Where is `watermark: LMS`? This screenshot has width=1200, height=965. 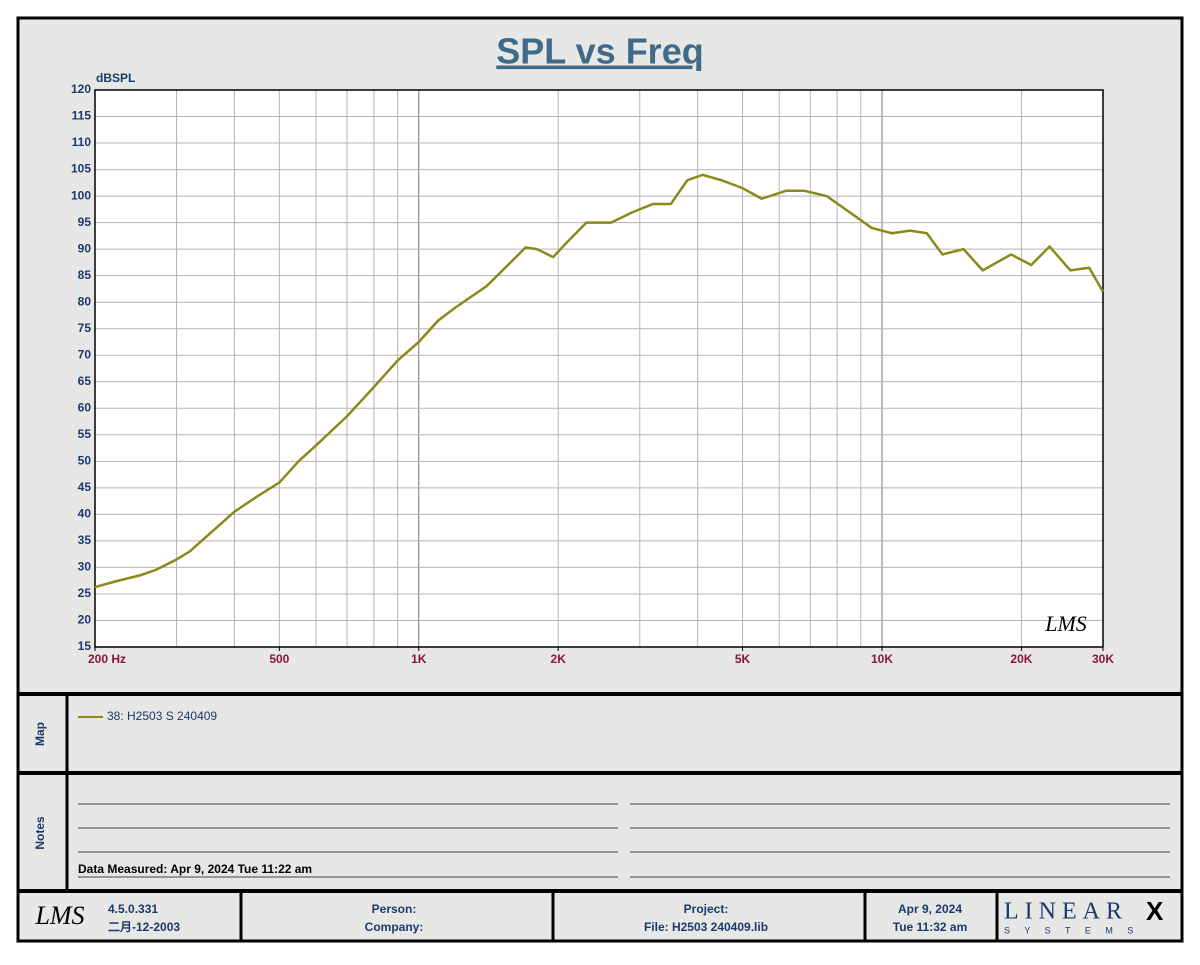
watermark: LMS is located at coordinates (1065, 623).